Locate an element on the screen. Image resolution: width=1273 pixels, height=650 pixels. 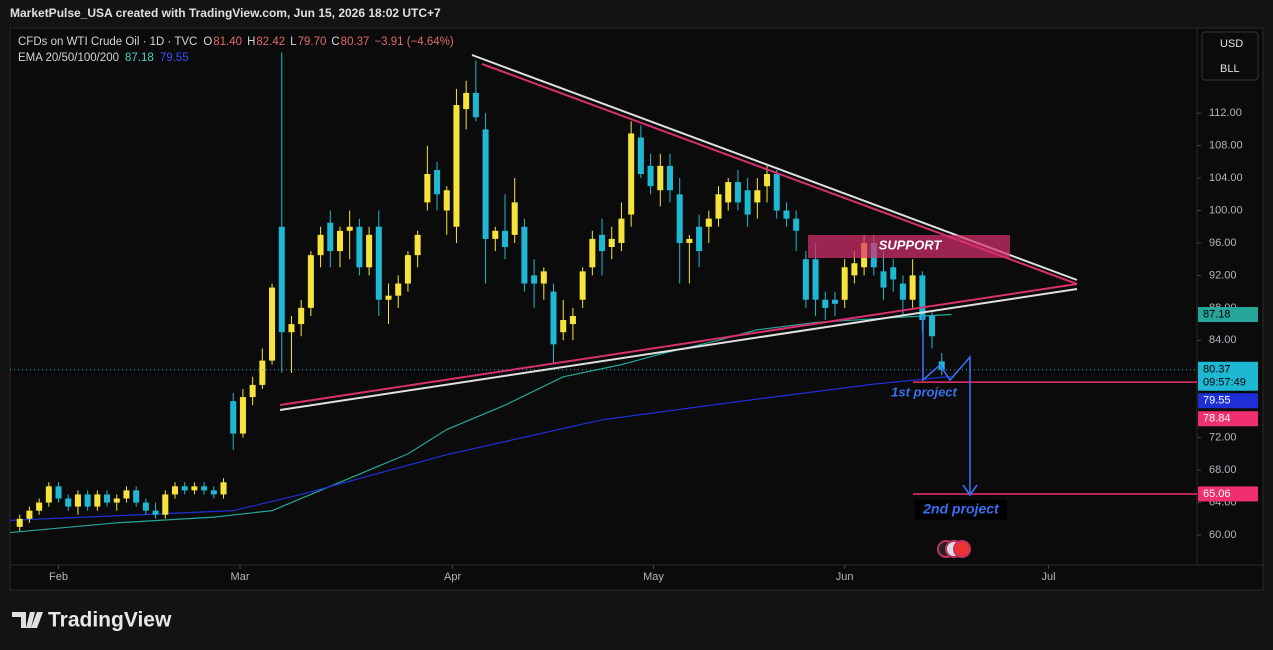
logo-mark is located at coordinates (27, 620).